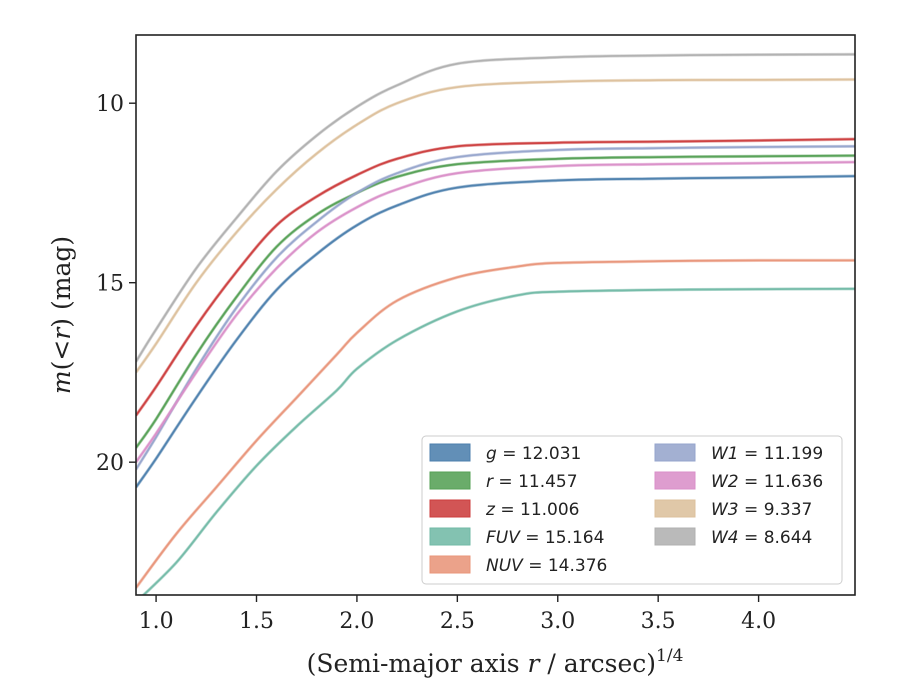 The width and height of the screenshot is (900, 700). Describe the element at coordinates (356, 621) in the screenshot. I see `x-tick-label: 2.0` at that location.